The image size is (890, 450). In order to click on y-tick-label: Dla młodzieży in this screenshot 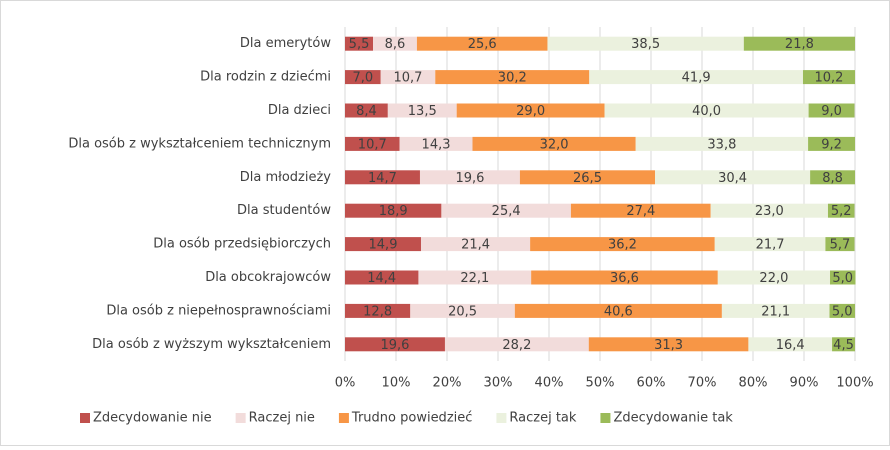, I will do `click(286, 177)`.